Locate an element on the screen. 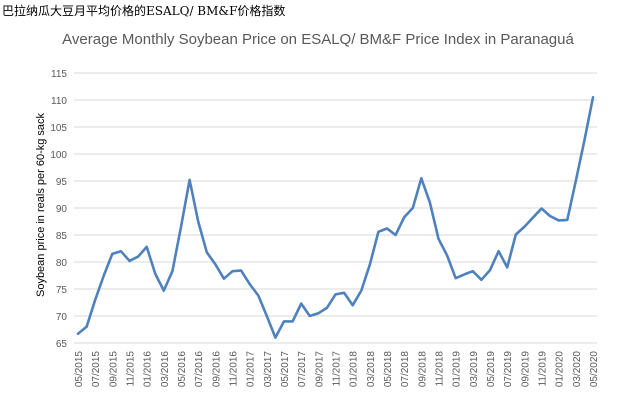 Image resolution: width=617 pixels, height=407 pixels. x-tick-label: 11/2016 is located at coordinates (234, 369).